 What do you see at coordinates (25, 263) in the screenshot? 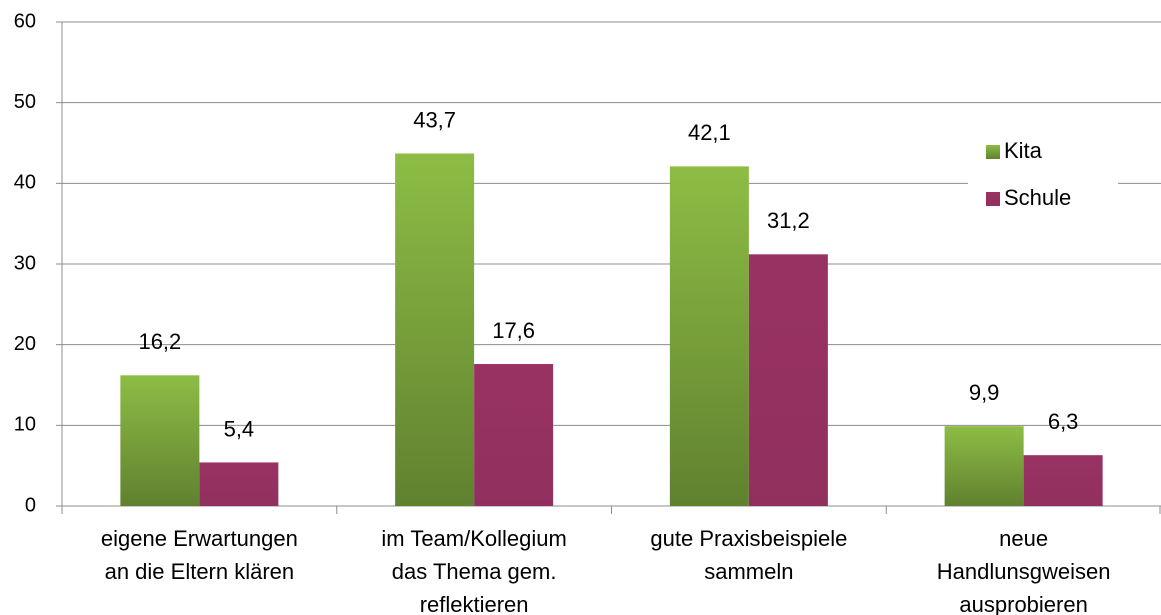
I see `y-tick-label: 30` at bounding box center [25, 263].